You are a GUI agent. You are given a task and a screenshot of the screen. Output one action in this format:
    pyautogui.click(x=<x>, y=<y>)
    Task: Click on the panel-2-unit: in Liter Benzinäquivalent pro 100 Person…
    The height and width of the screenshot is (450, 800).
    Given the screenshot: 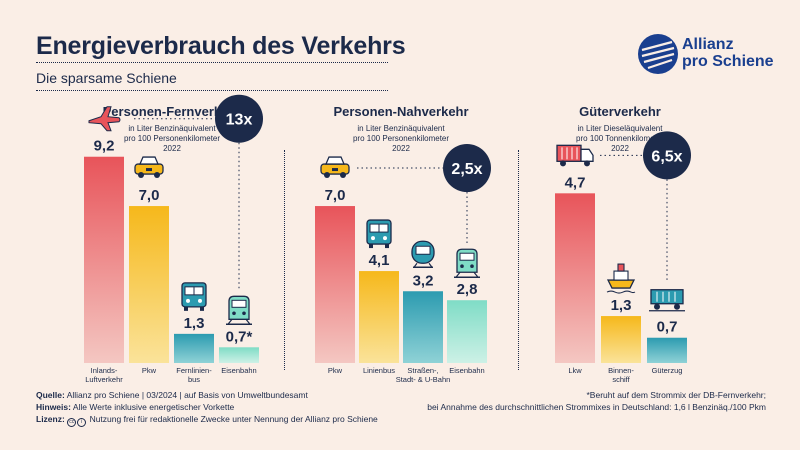 What is the action you would take?
    pyautogui.click(x=401, y=139)
    